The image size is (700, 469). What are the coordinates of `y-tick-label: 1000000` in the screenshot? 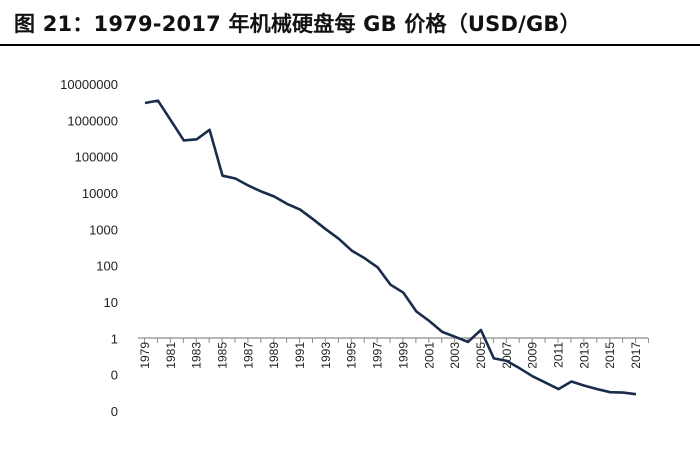 It's located at (92, 120).